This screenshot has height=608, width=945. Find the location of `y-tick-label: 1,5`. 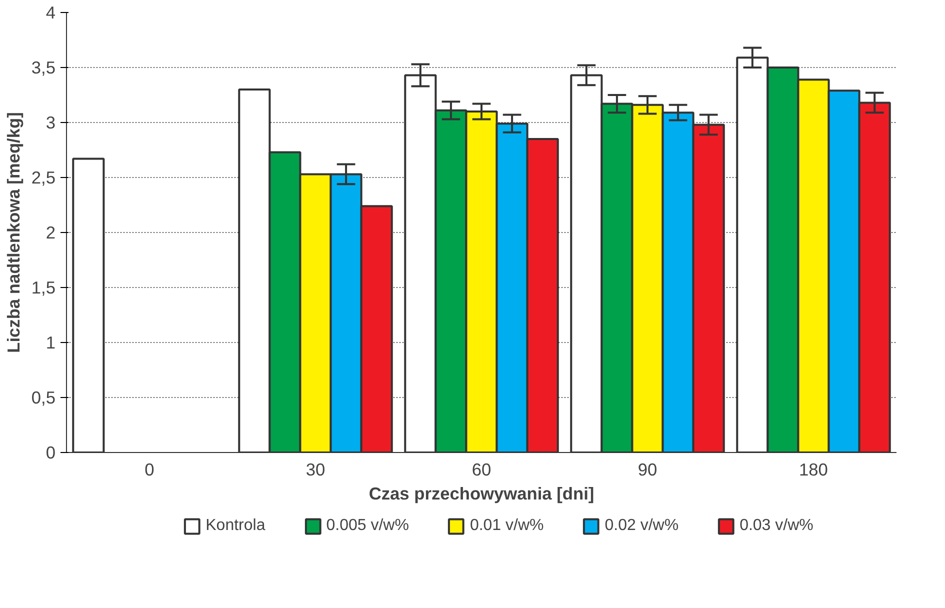

y-tick-label: 1,5 is located at coordinates (43, 288).